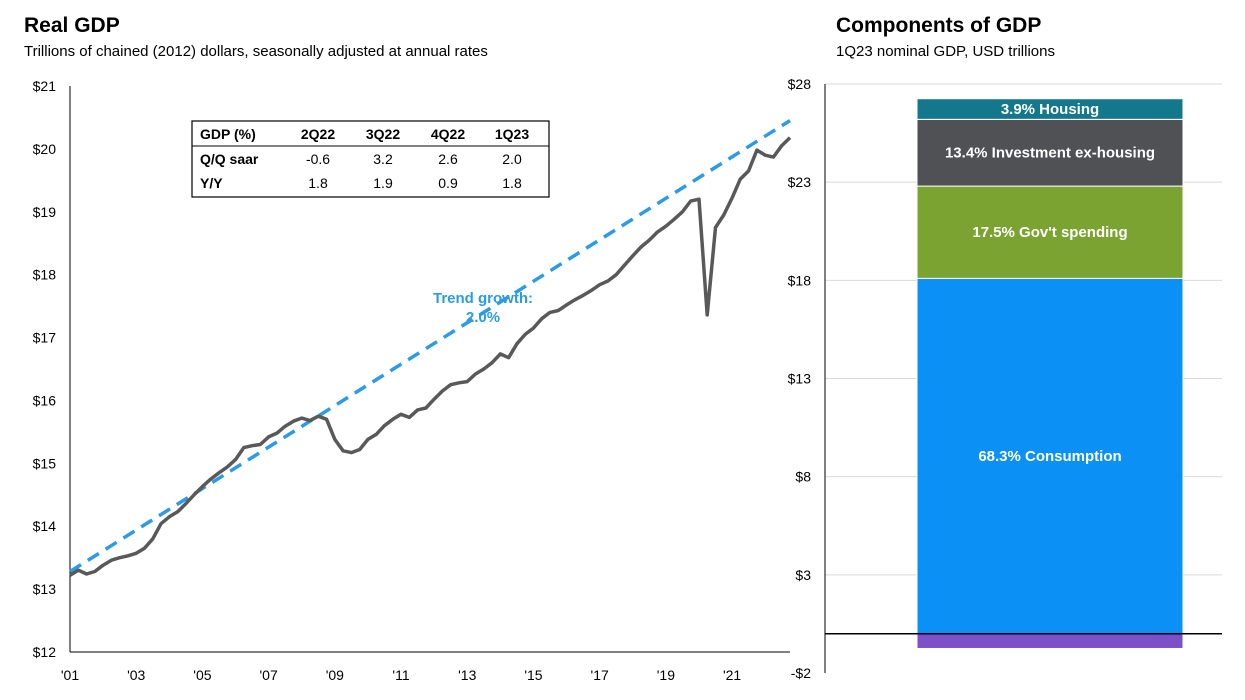 This screenshot has height=700, width=1245. Describe the element at coordinates (448, 134) in the screenshot. I see `table-header-4q22: 4Q22` at that location.